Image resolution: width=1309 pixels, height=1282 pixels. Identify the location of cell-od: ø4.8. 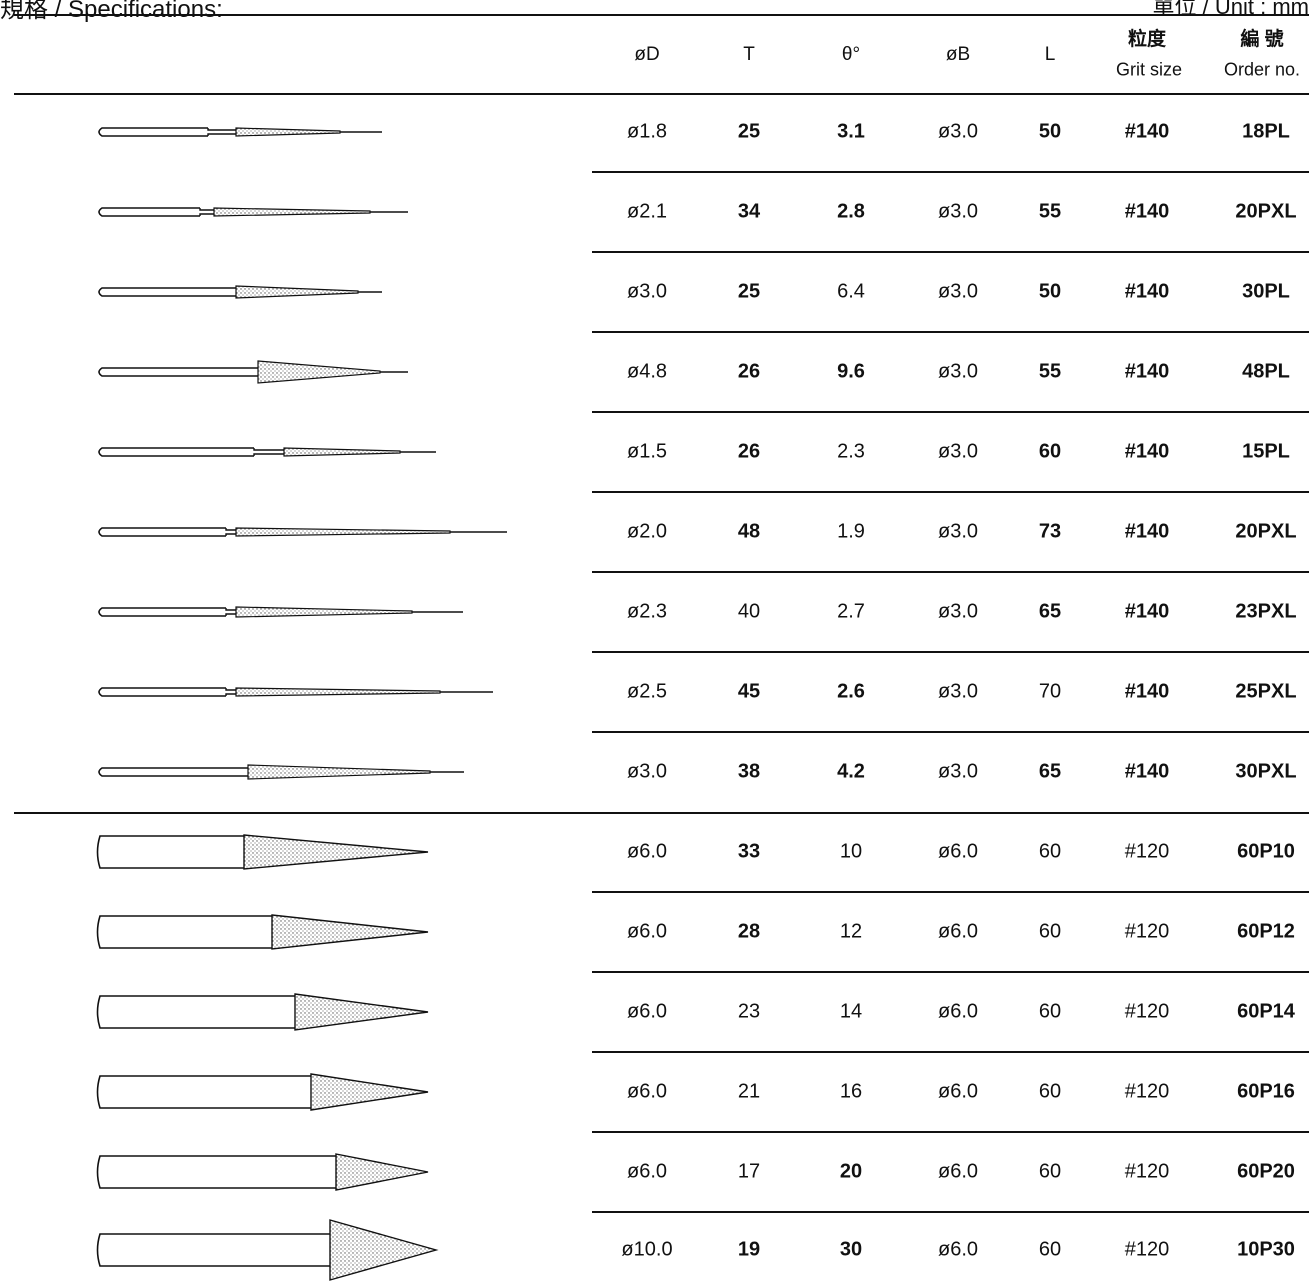
(647, 371).